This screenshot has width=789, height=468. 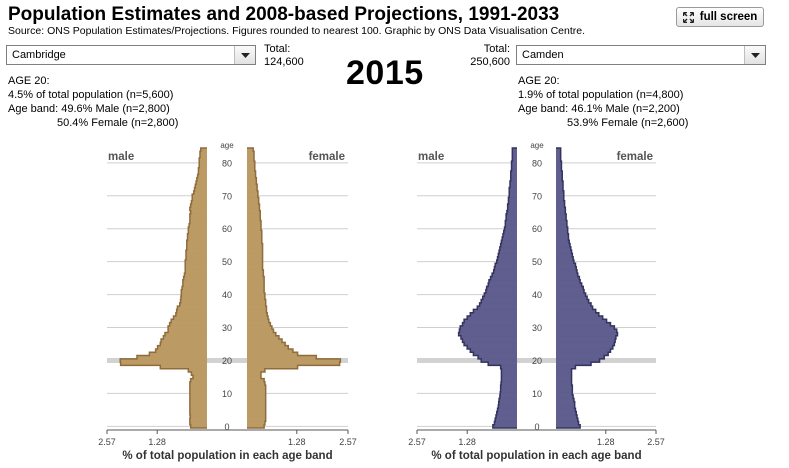 What do you see at coordinates (118, 123) in the screenshot?
I see `info-left-female: 50.4% Female (n=2,800)` at bounding box center [118, 123].